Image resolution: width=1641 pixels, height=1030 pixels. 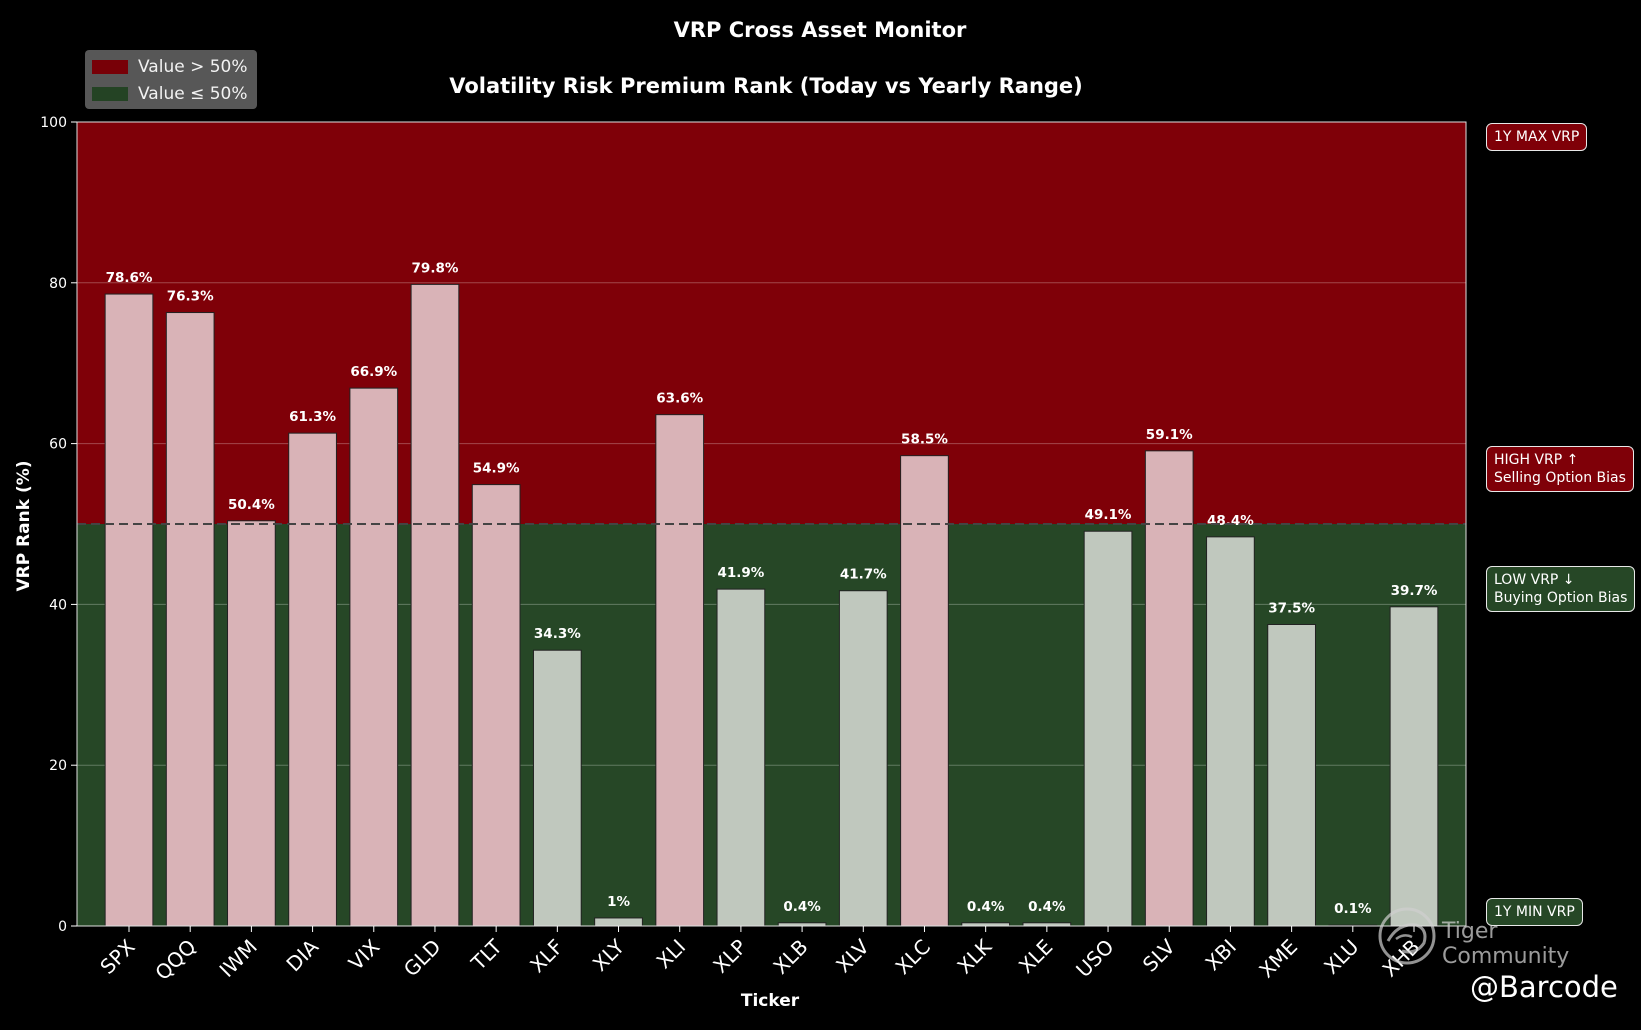 I want to click on y-tick-label: 100, so click(x=53, y=123).